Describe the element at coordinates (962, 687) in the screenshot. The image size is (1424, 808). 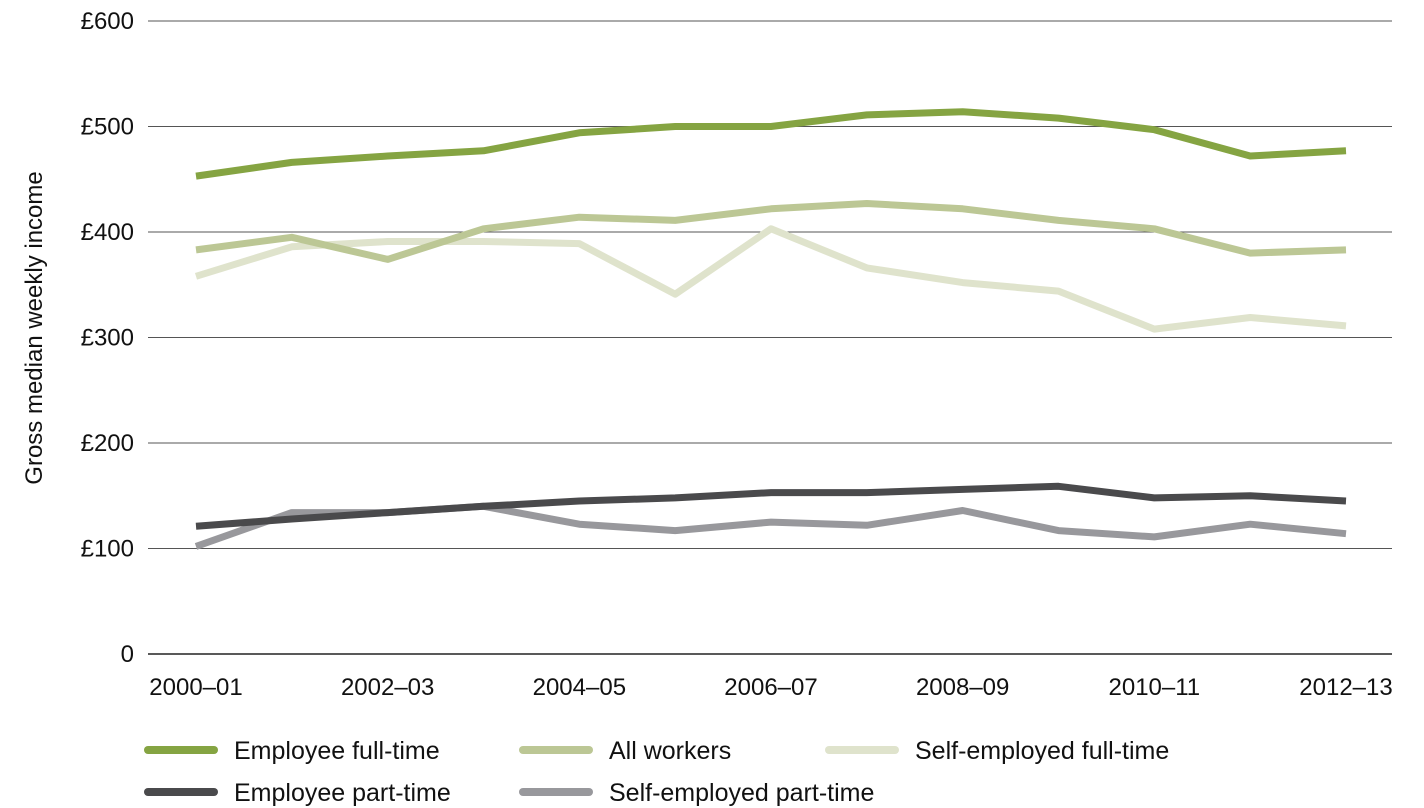
I see `x-tick-label: 2008–09` at that location.